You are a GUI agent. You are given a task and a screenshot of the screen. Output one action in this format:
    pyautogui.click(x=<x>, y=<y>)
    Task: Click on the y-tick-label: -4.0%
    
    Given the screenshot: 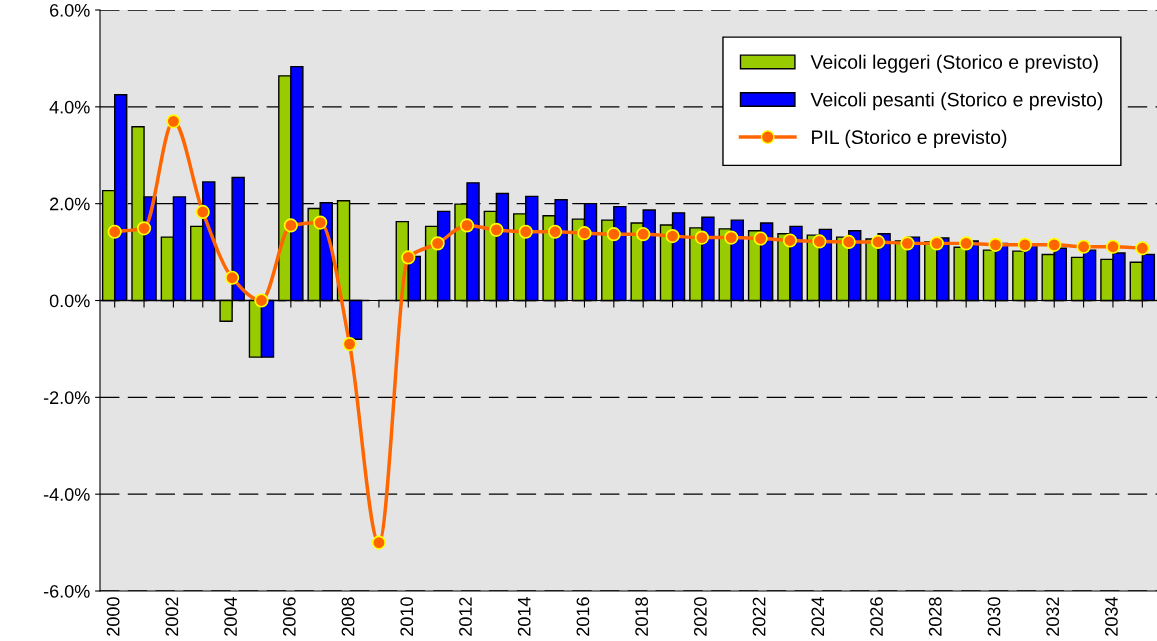 What is the action you would take?
    pyautogui.click(x=66, y=494)
    